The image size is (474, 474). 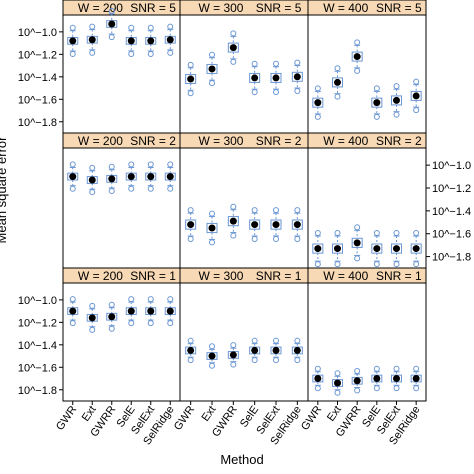 What do you see at coordinates (448, 166) in the screenshot?
I see `y-tick: 10^−1.0` at bounding box center [448, 166].